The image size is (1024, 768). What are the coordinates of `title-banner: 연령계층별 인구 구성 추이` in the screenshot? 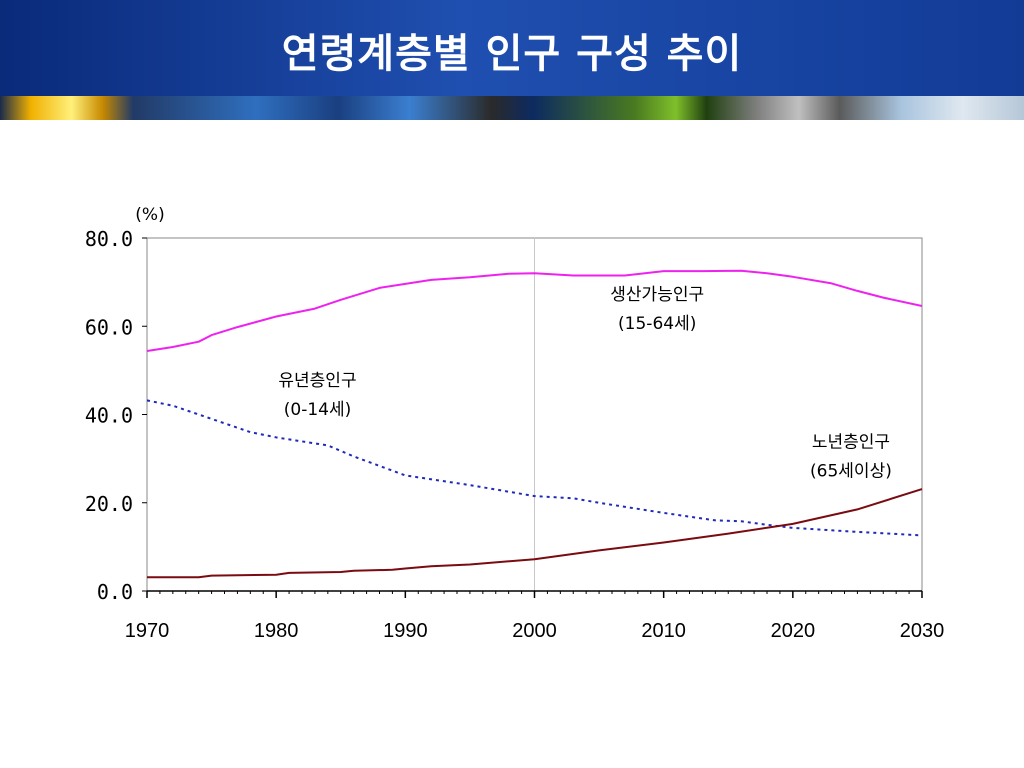 It's located at (512, 48).